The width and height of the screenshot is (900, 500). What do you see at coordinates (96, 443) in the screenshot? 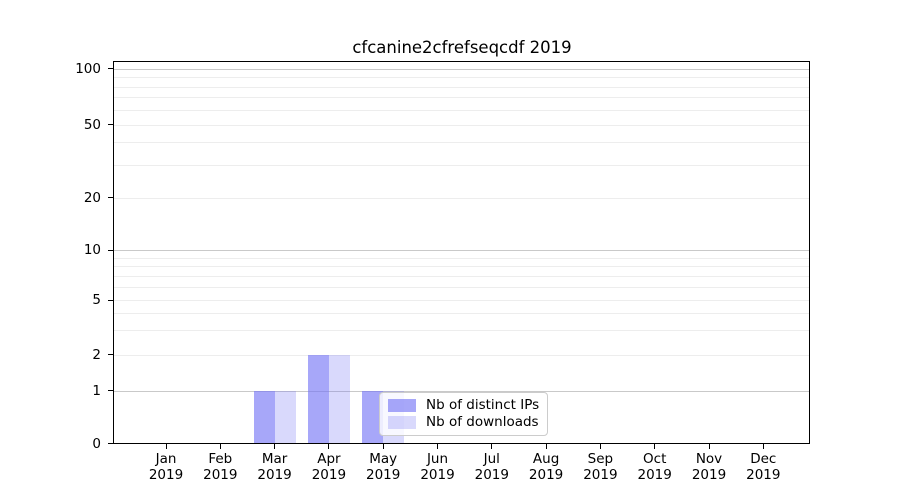
I see `y-tick-label: 0` at bounding box center [96, 443].